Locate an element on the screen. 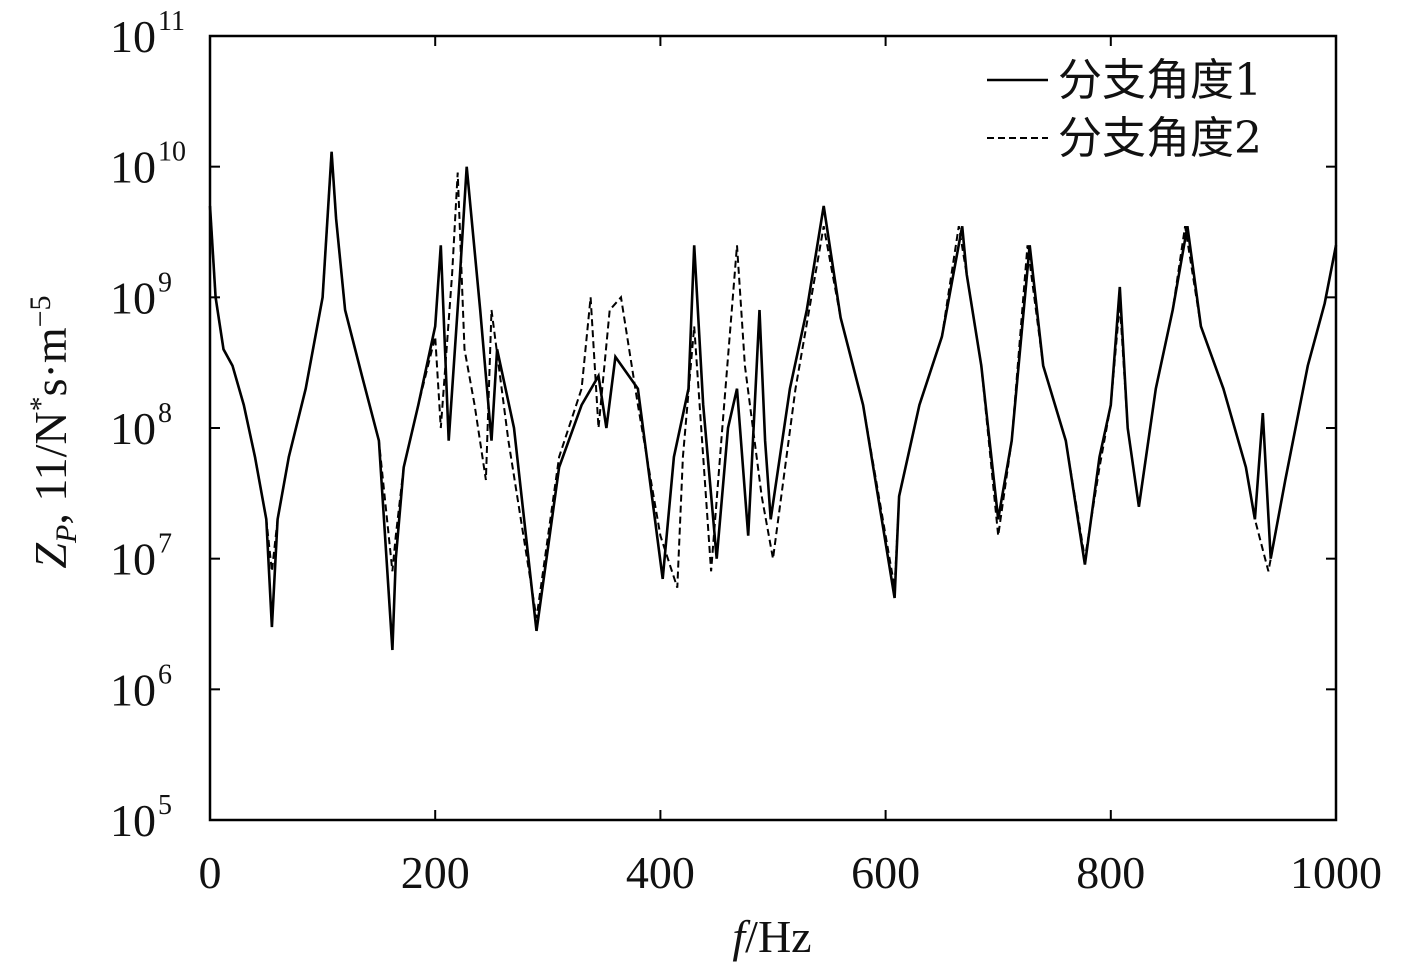 This screenshot has height=969, width=1417. y-tick-label: 10¹¹ is located at coordinates (147, 34).